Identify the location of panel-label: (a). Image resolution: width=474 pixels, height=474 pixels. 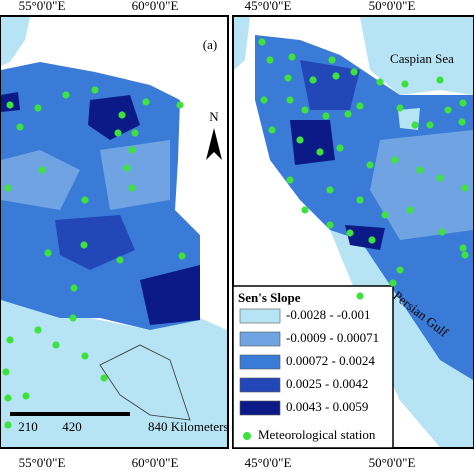
(210, 44).